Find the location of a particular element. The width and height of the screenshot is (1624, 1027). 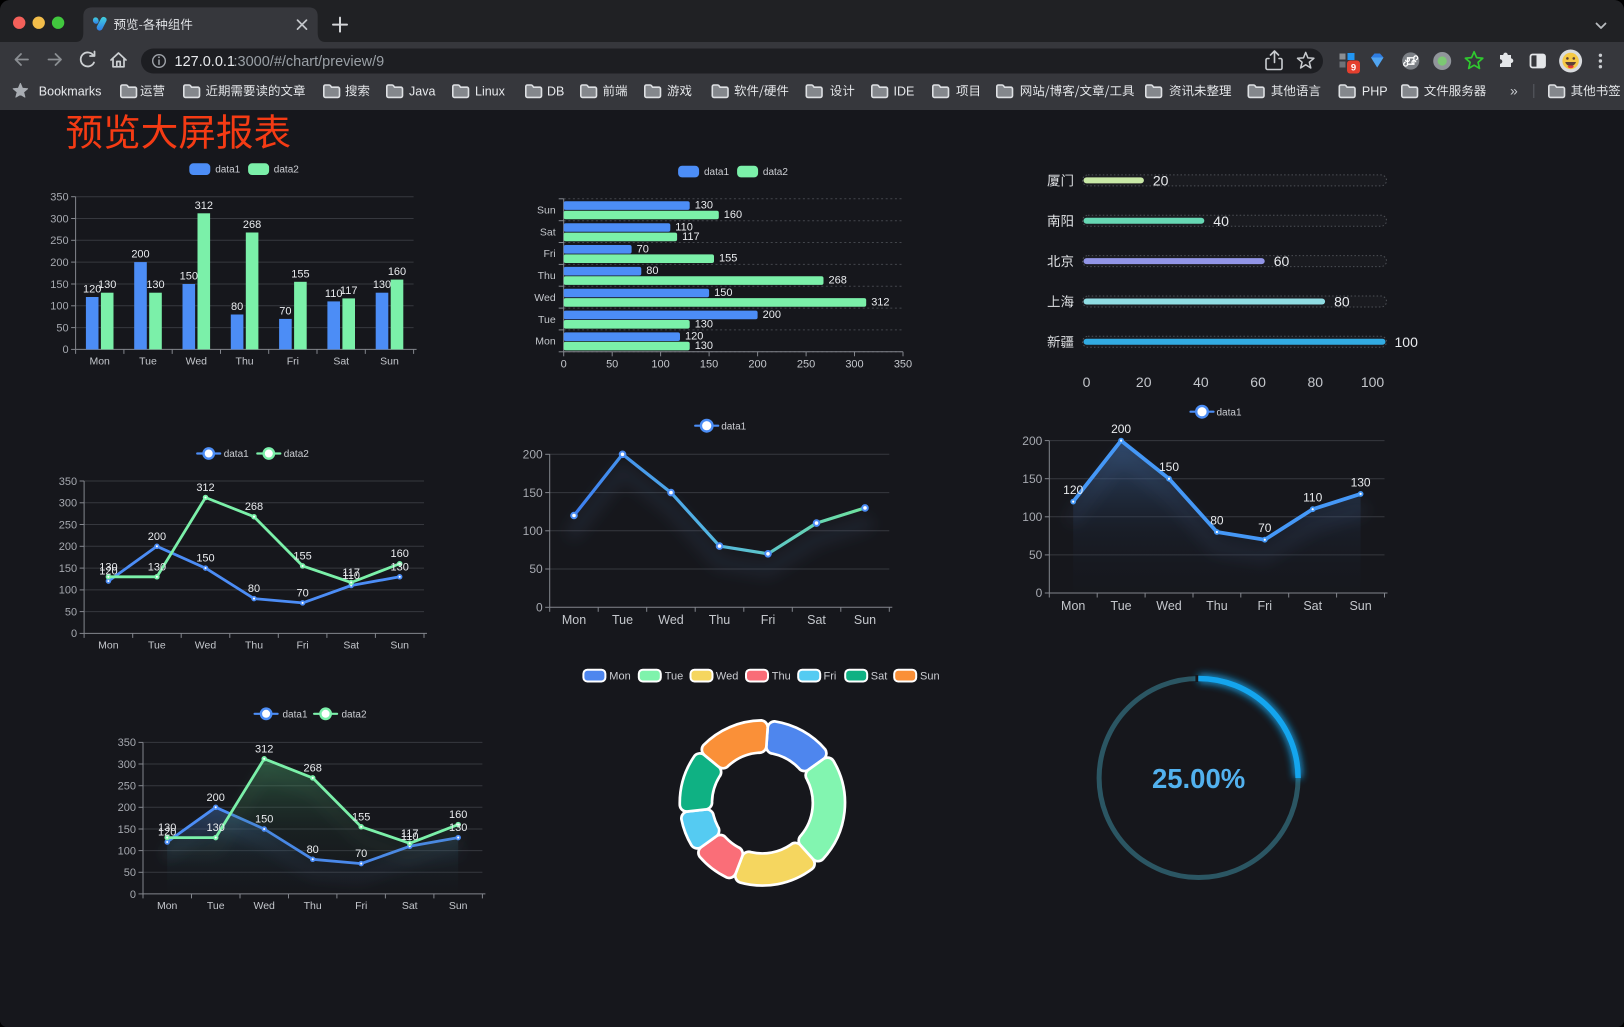

svg-text: 25.00% is located at coordinates (1198, 778).